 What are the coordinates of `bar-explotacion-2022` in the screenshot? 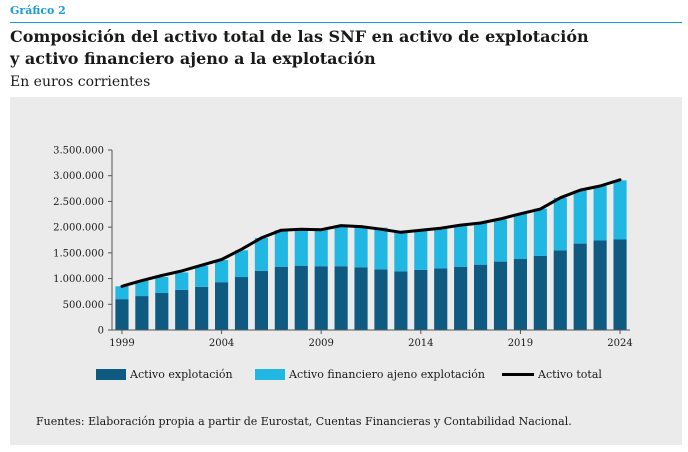 It's located at (580, 286).